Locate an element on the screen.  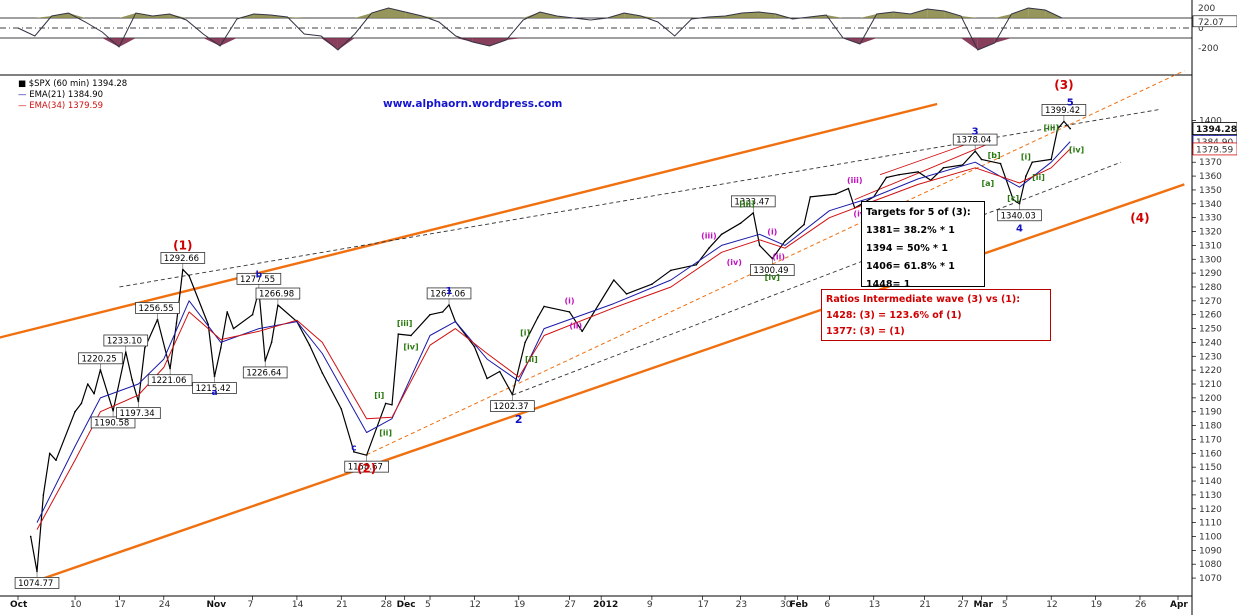
y-tick-label: 1070 is located at coordinates (1210, 579).